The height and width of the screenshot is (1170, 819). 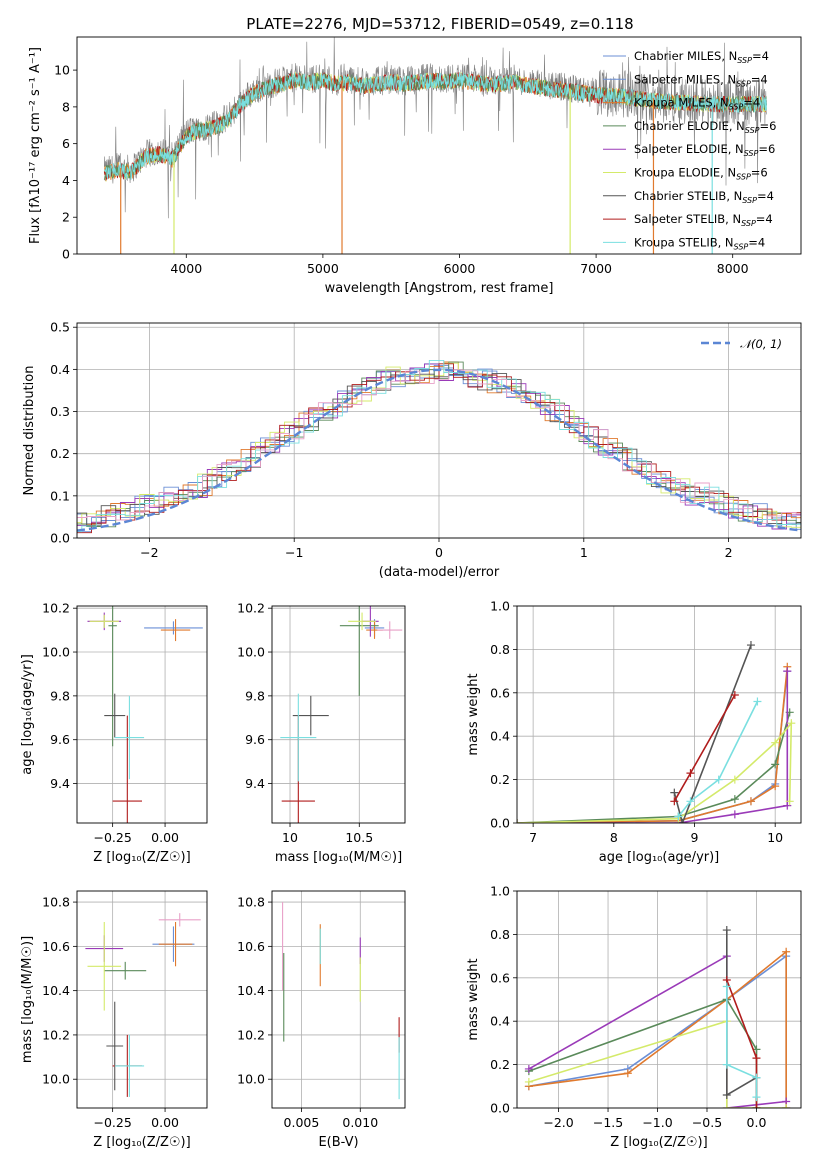 I want to click on tick-label-x: 0.00, so click(x=165, y=837).